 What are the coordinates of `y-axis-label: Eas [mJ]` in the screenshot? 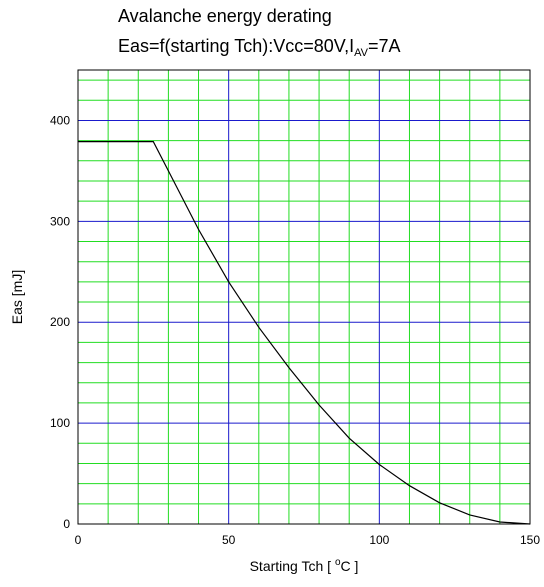 It's located at (17, 297).